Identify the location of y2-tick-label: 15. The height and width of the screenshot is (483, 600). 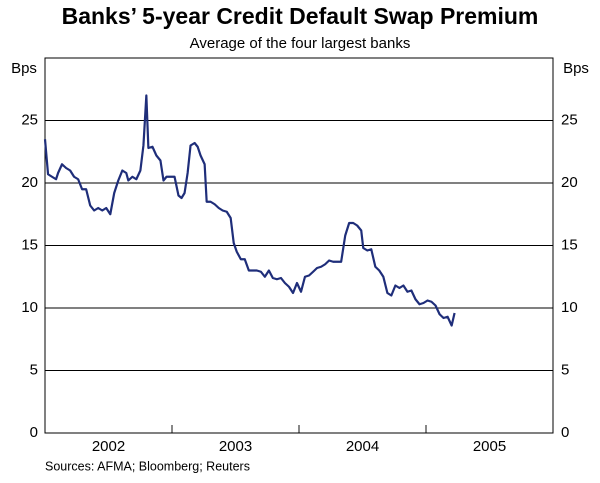
(569, 244).